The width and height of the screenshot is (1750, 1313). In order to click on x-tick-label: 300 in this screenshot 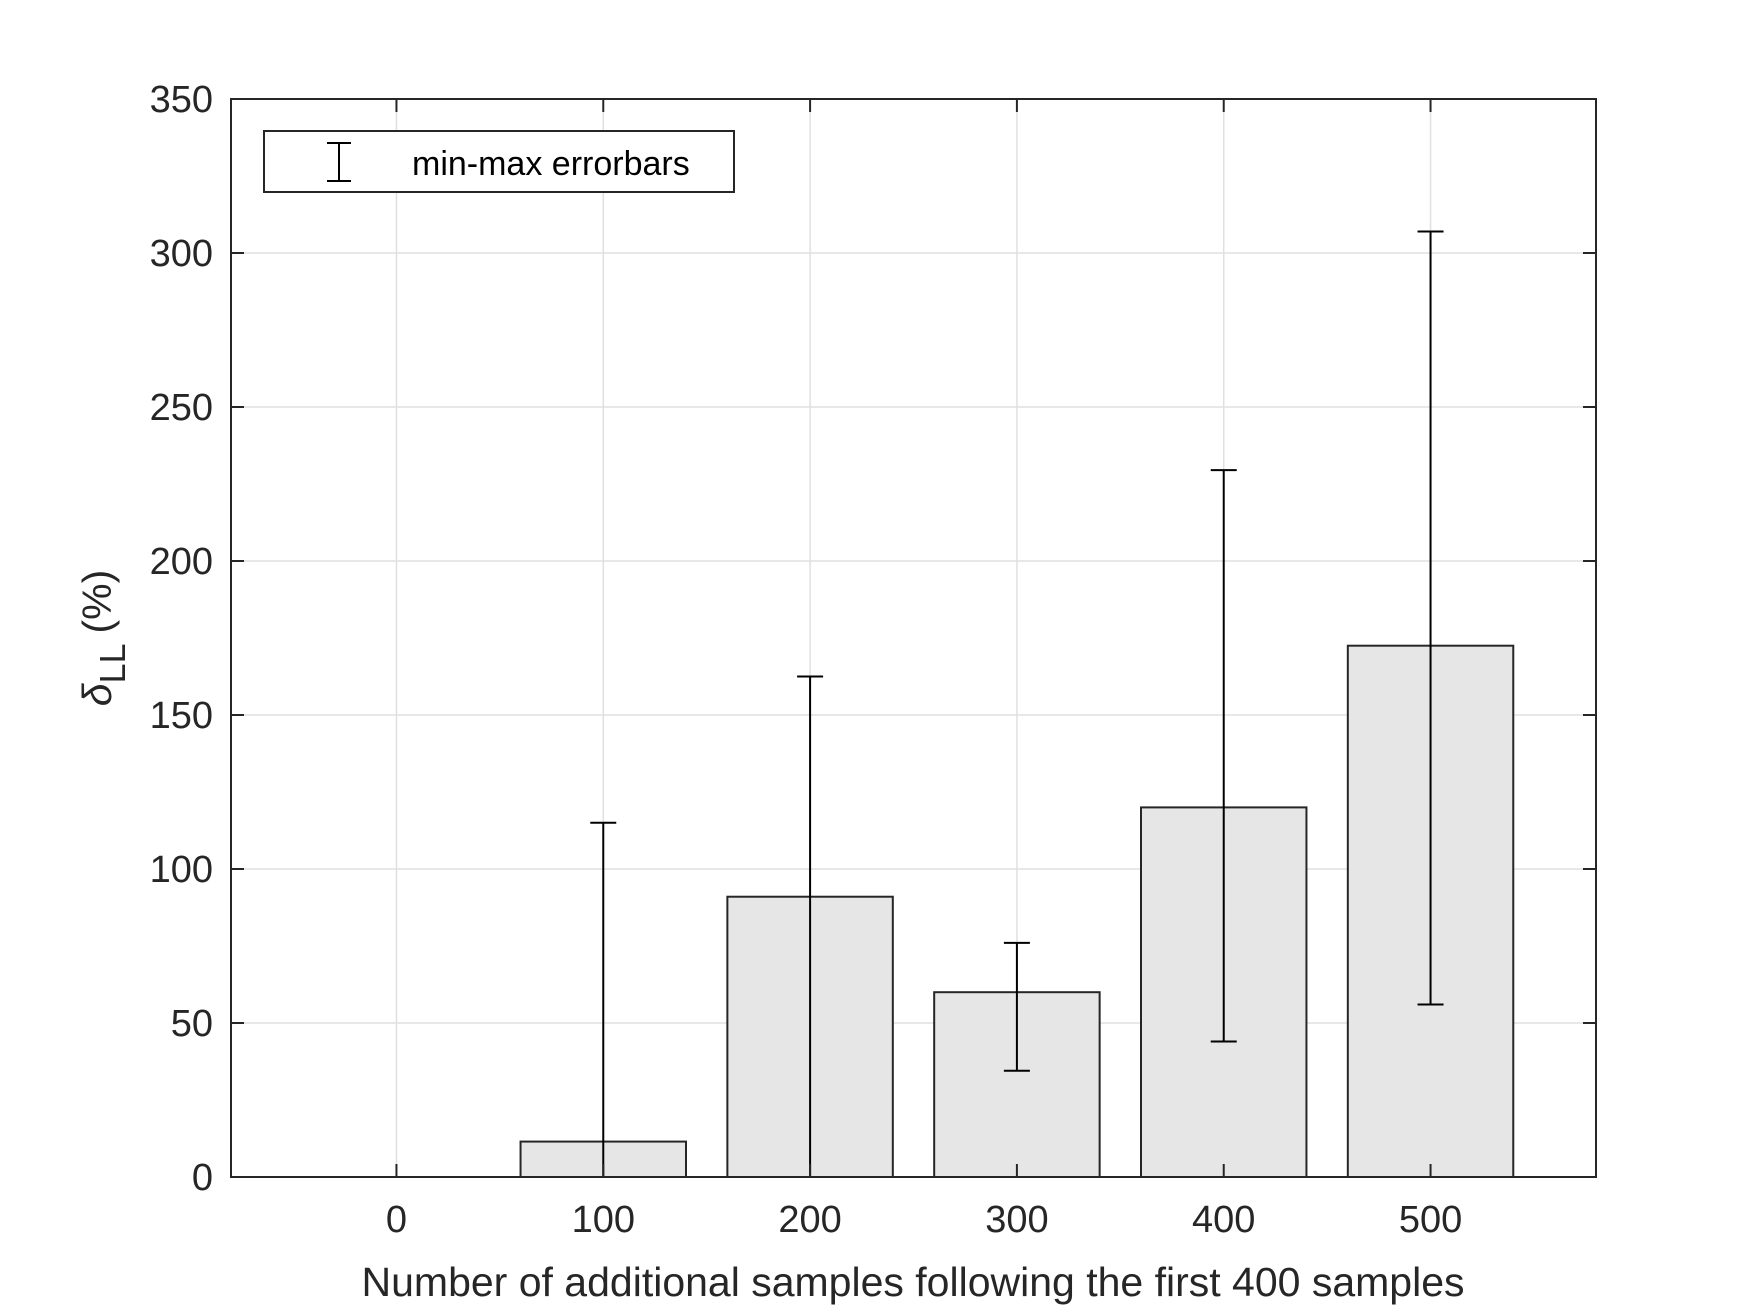, I will do `click(1016, 1220)`.